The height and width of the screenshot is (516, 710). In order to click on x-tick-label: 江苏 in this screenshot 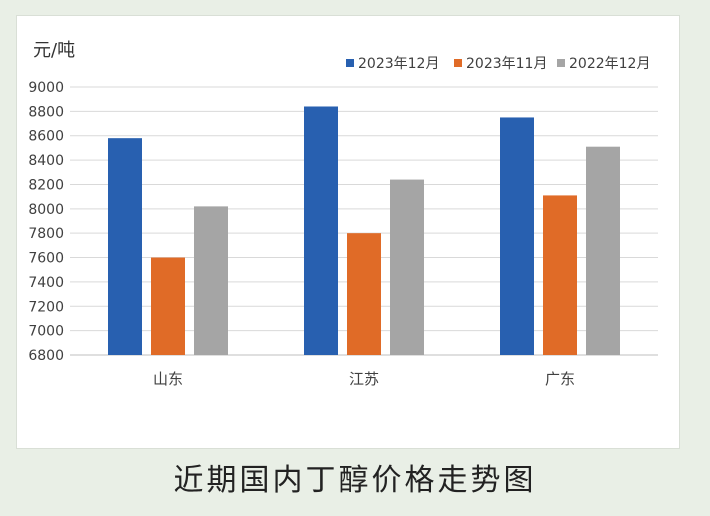, I will do `click(364, 379)`.